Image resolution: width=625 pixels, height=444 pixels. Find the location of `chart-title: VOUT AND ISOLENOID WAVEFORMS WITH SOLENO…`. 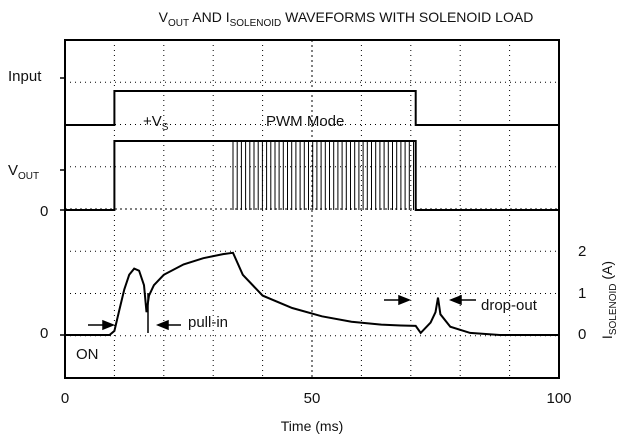

chart-title: VOUT AND ISOLENOID WAVEFORMS WITH SOLENO… is located at coordinates (346, 19).